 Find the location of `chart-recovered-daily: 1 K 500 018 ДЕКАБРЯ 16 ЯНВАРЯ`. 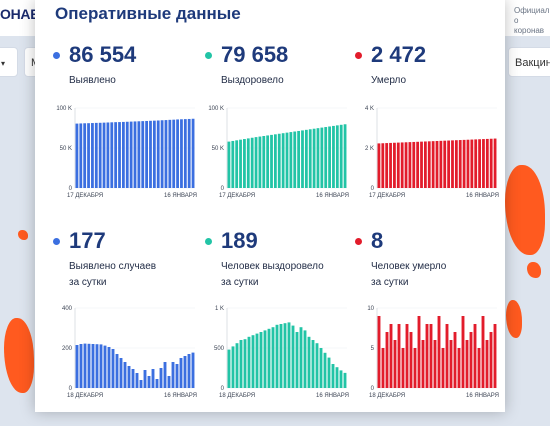

chart-recovered-daily: 1 K 500 018 ДЕКАБРЯ 16 ЯНВАРЯ is located at coordinates (281, 352).